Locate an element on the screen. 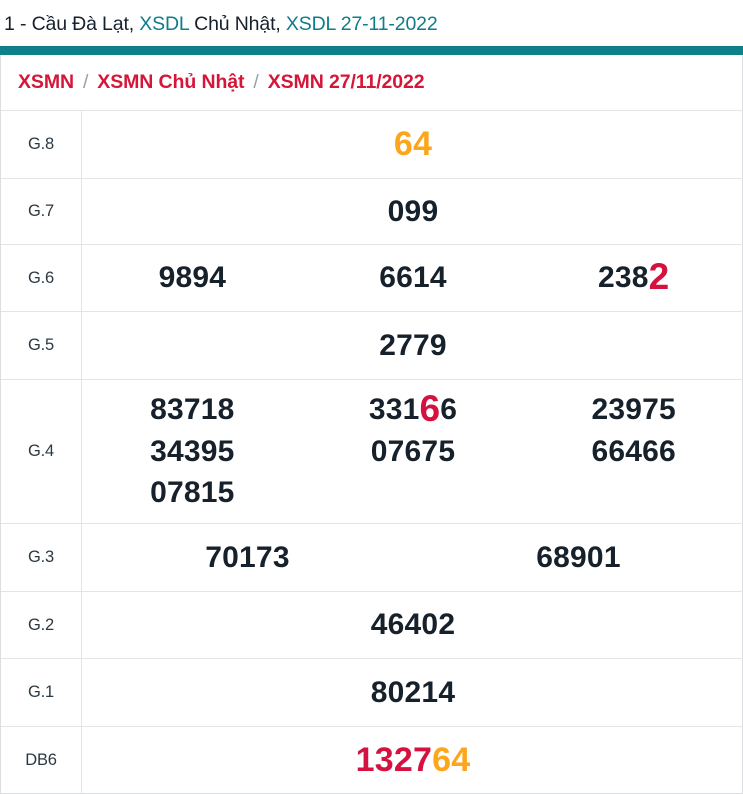 The height and width of the screenshot is (794, 743). result-number: 83718 is located at coordinates (192, 409).